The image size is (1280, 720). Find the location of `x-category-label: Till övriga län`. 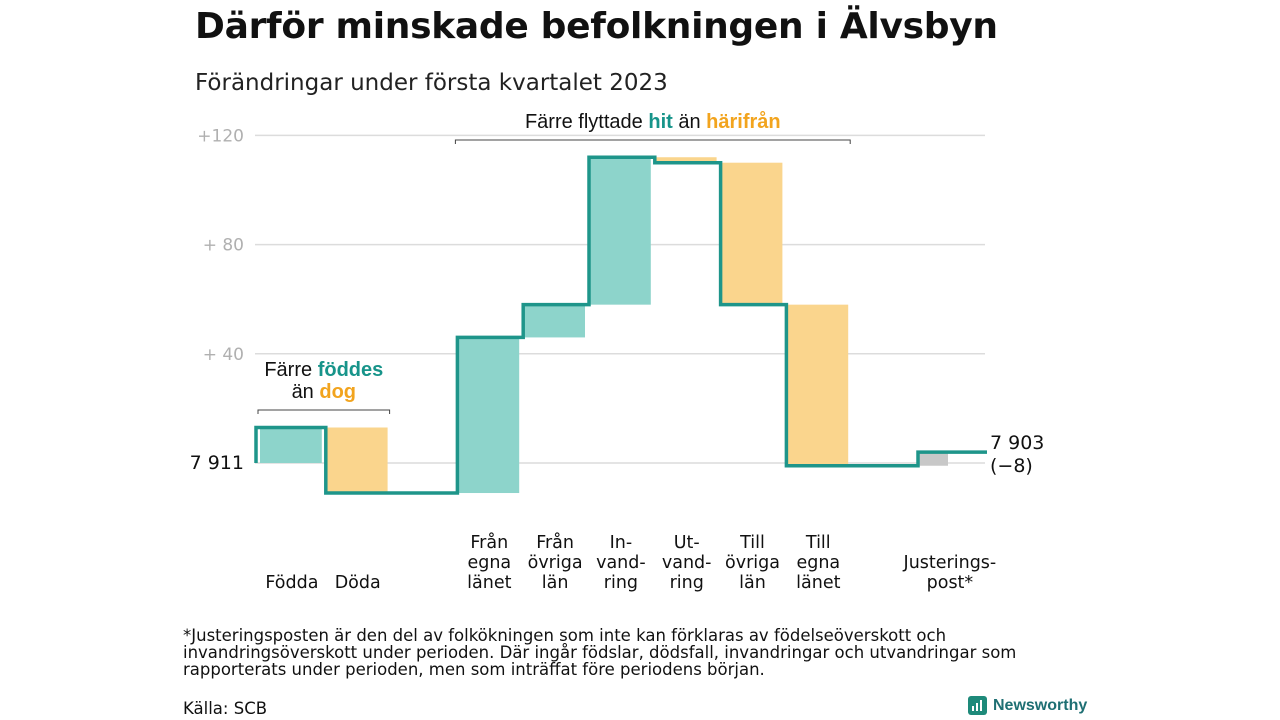

x-category-label: Till övriga län is located at coordinates (752, 563).